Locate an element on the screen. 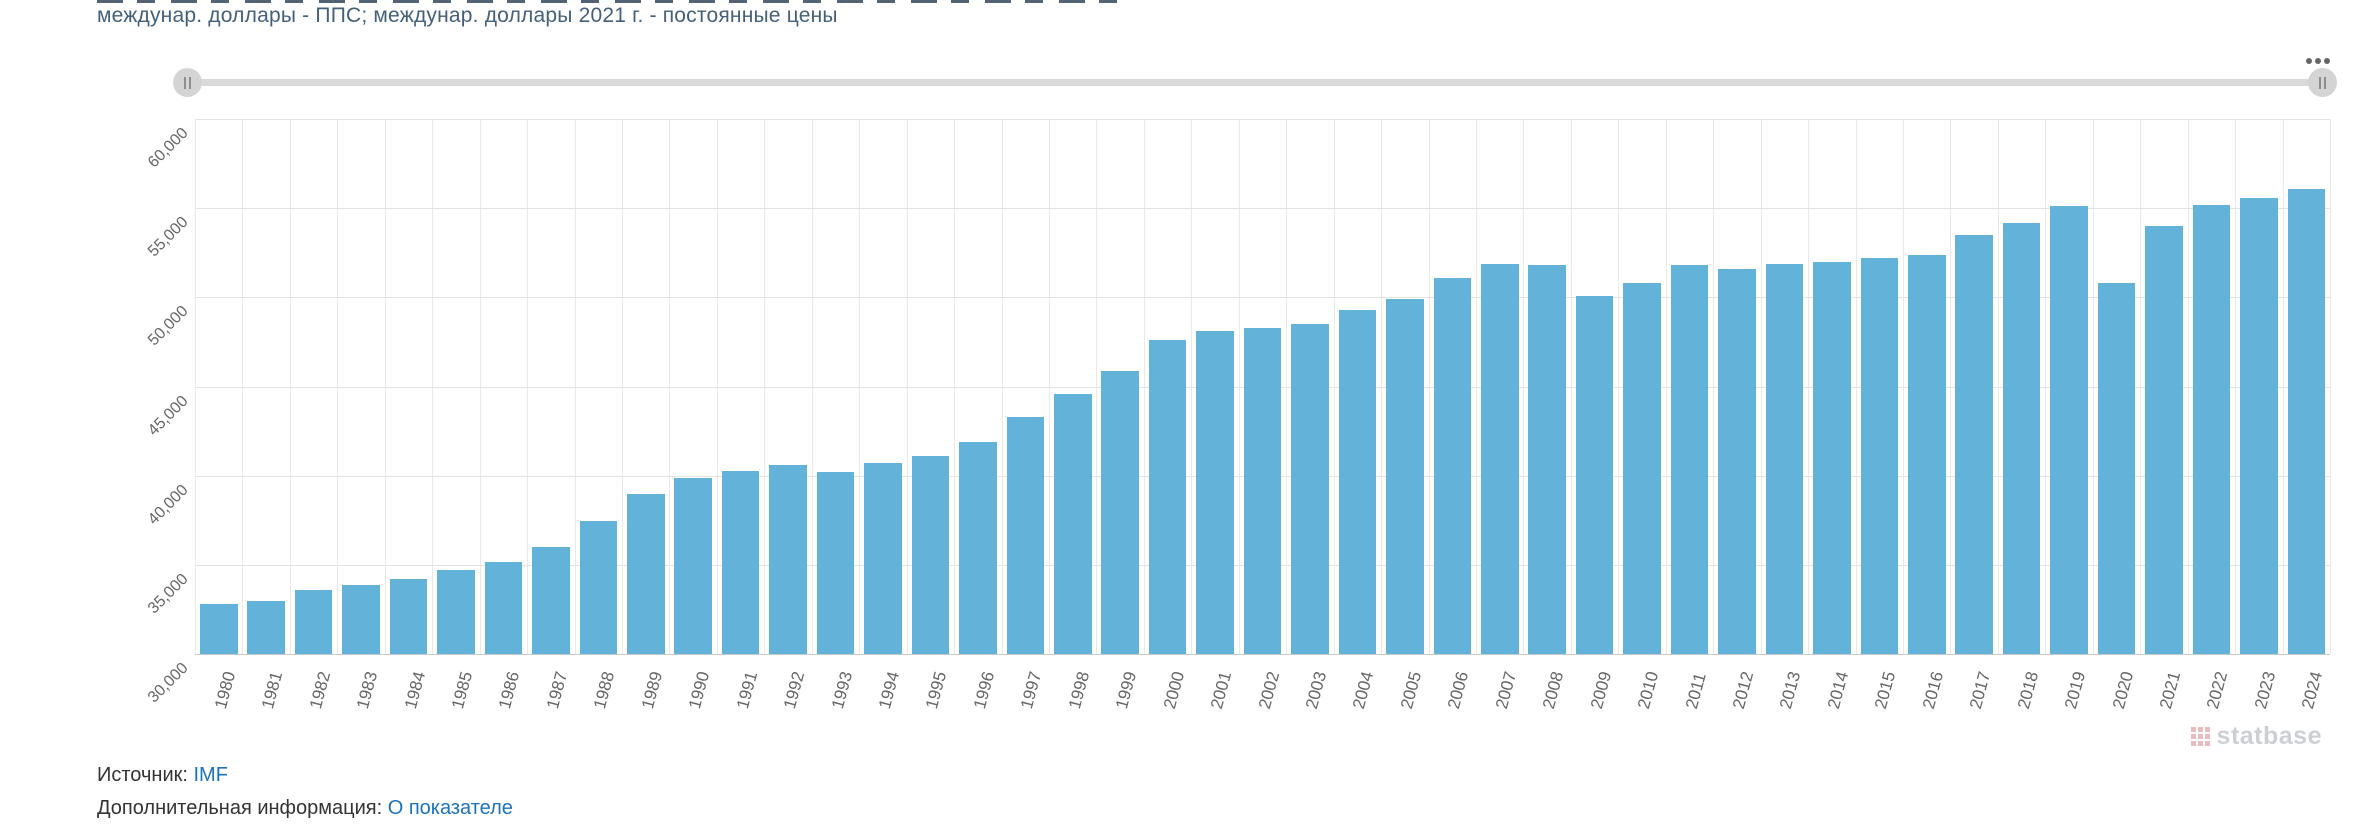 The height and width of the screenshot is (838, 2360). bar-2006 is located at coordinates (1452, 466).